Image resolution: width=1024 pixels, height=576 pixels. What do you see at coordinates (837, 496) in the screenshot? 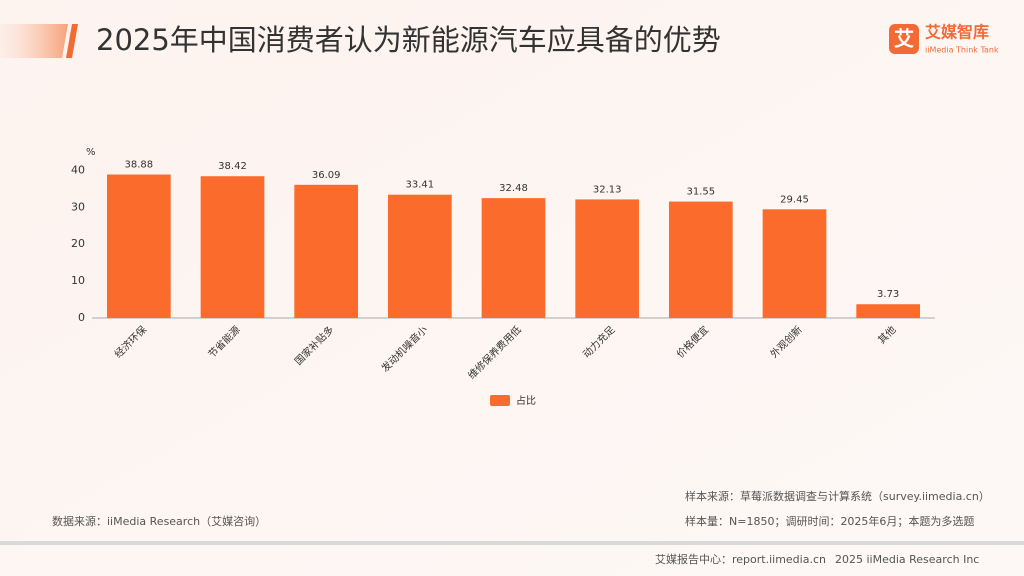
I see `sample-source: 样本来源：草莓派数据调查与计算系统（survey.iimedia.cn）` at bounding box center [837, 496].